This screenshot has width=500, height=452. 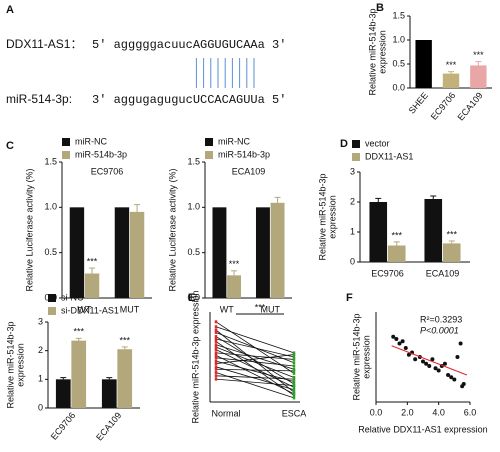 I want to click on y-tick-label: 0.0, so click(x=193, y=297).